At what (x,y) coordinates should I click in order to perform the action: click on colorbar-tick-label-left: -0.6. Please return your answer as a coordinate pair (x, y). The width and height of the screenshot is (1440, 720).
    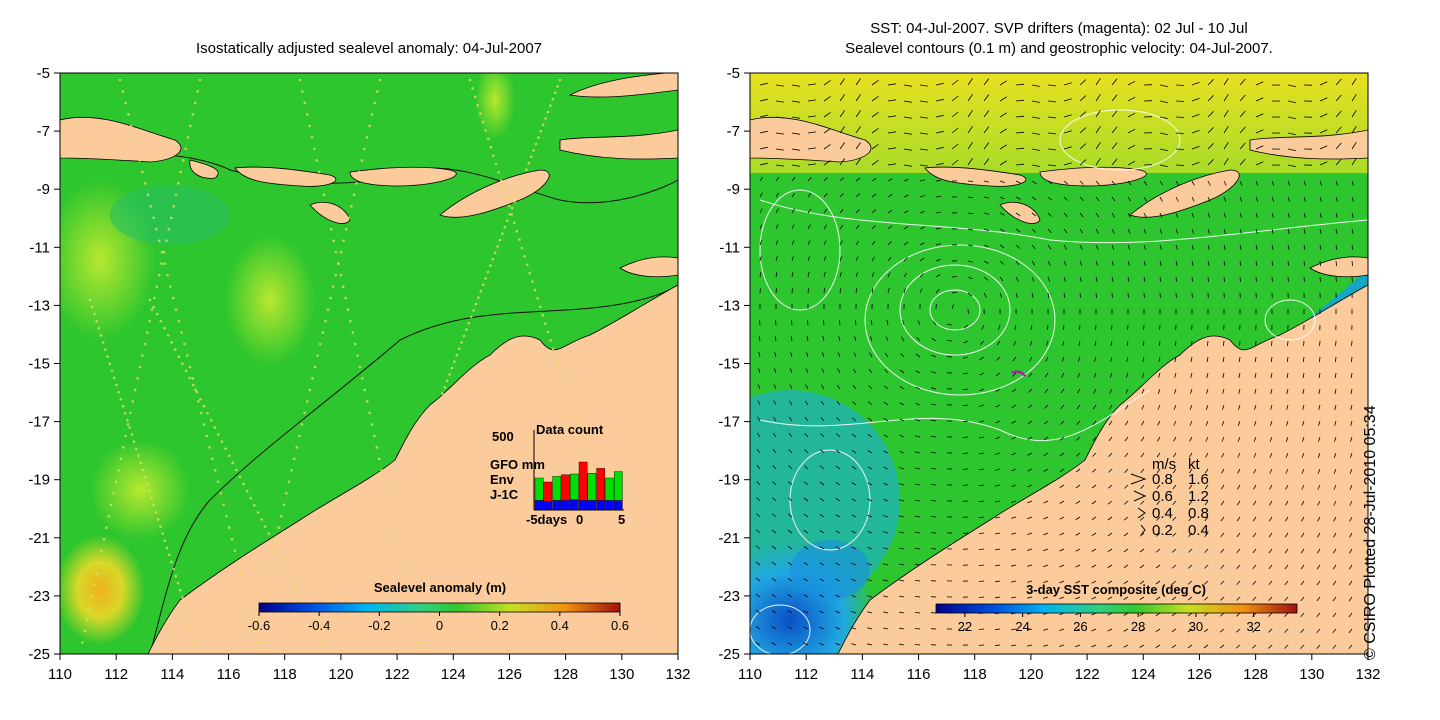
    Looking at the image, I should click on (259, 625).